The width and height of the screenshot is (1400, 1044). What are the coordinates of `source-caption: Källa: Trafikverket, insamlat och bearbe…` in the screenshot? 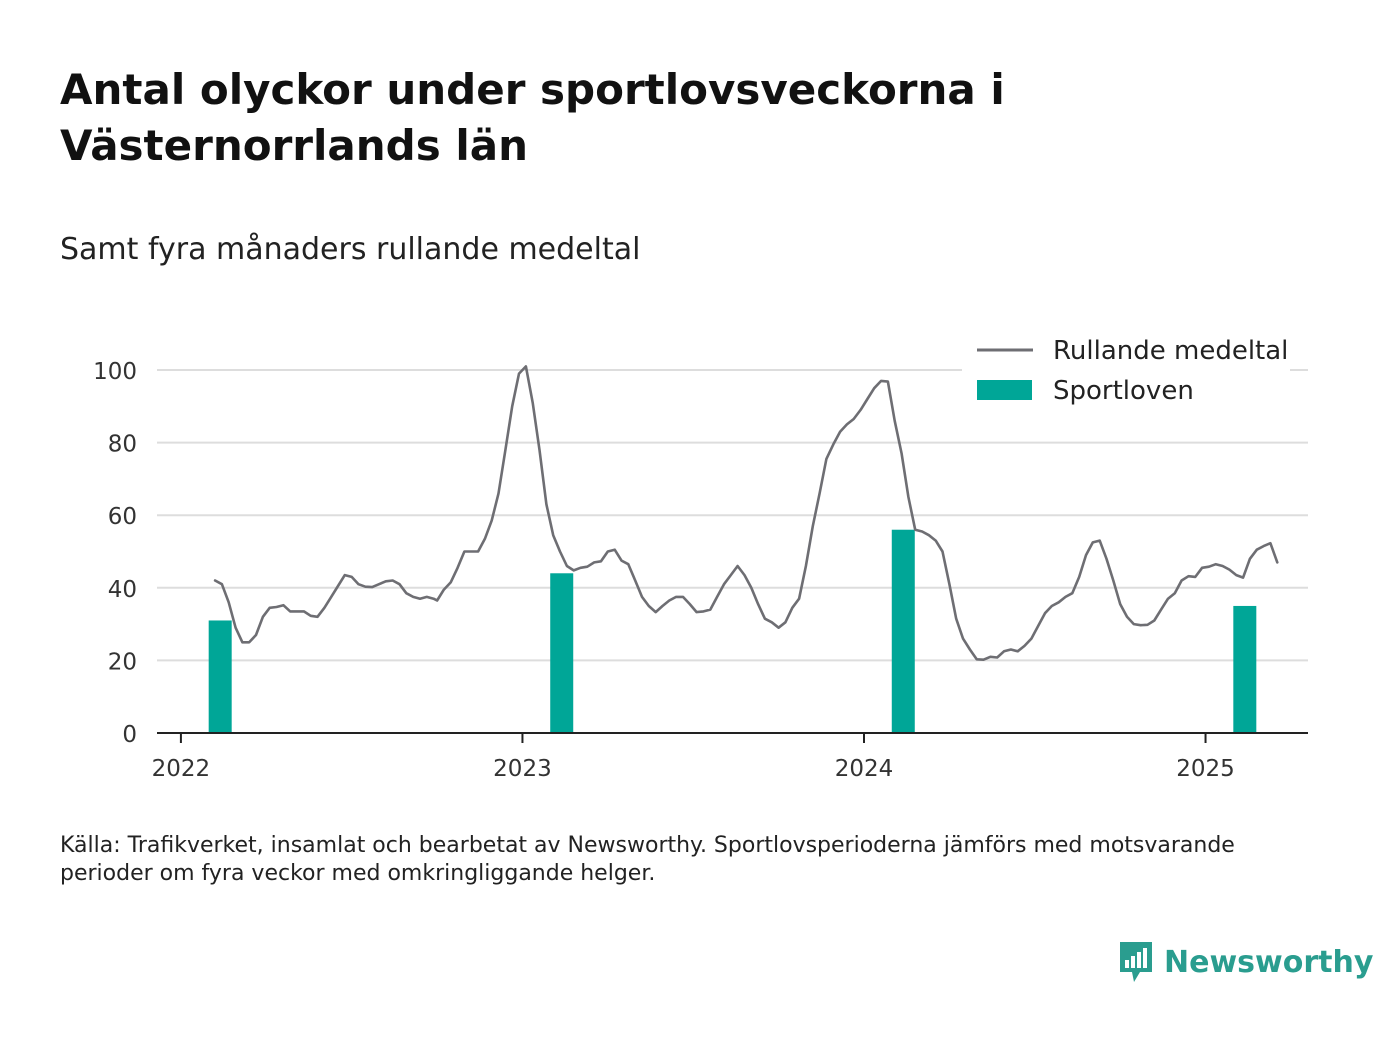 It's located at (647, 859).